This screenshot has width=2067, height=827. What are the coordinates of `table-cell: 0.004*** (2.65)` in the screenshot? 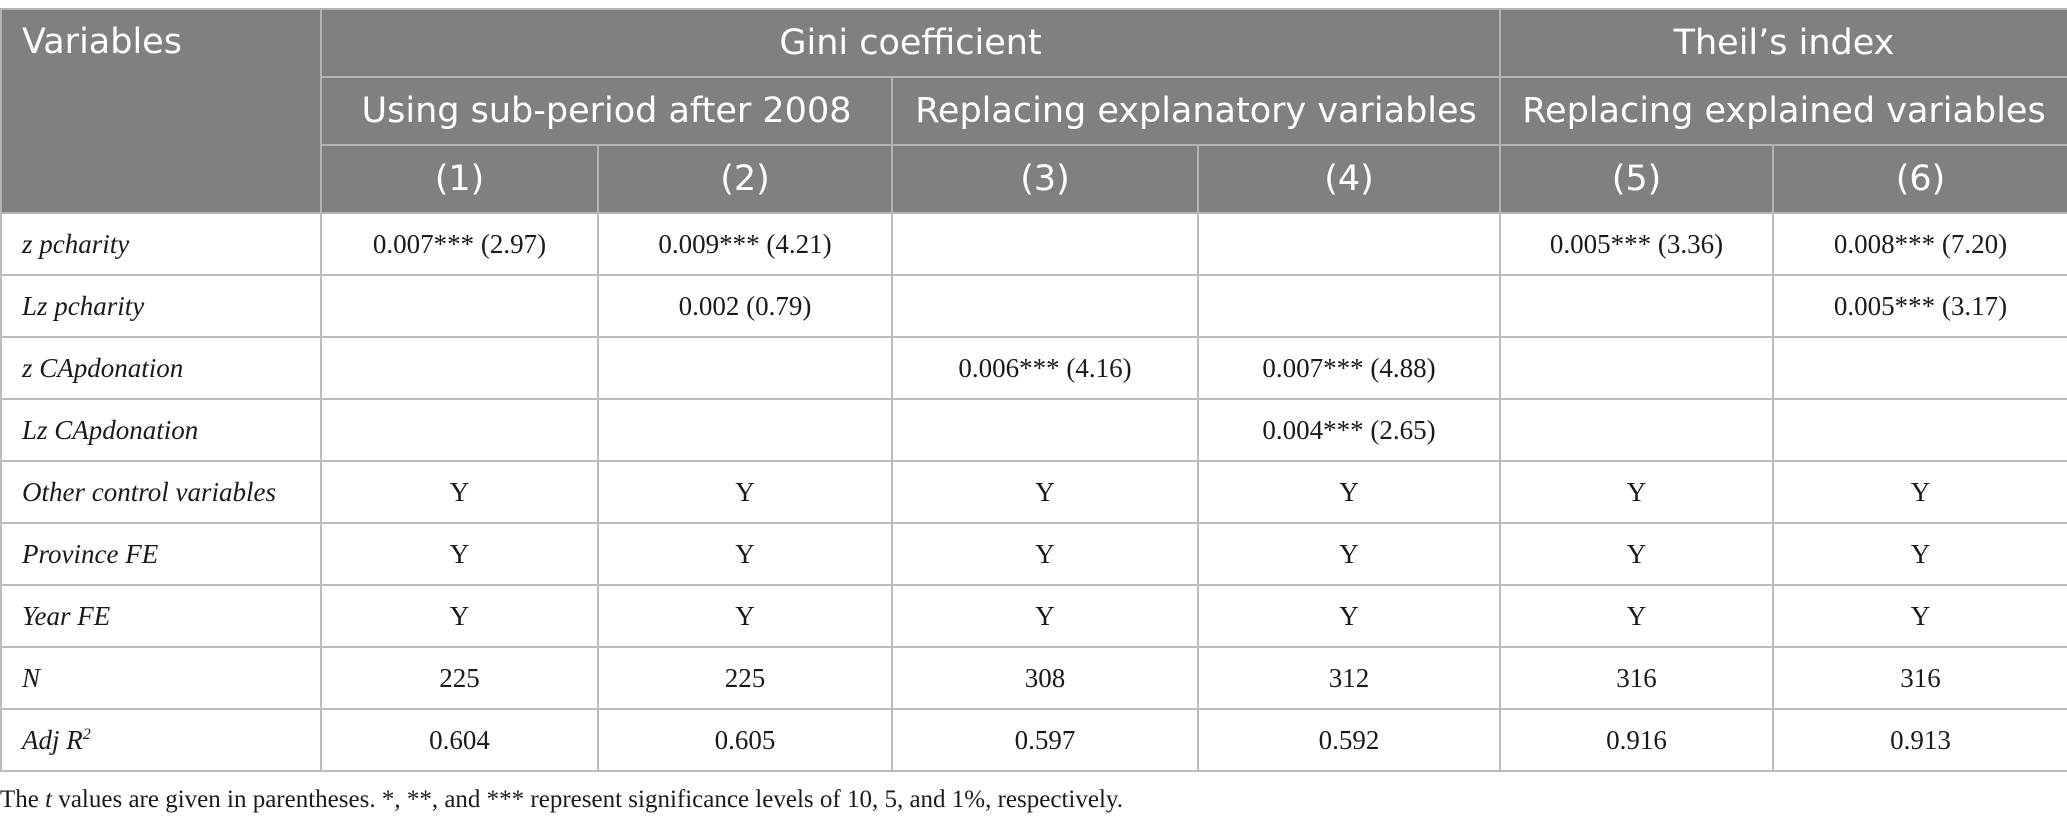 It's located at (1349, 430).